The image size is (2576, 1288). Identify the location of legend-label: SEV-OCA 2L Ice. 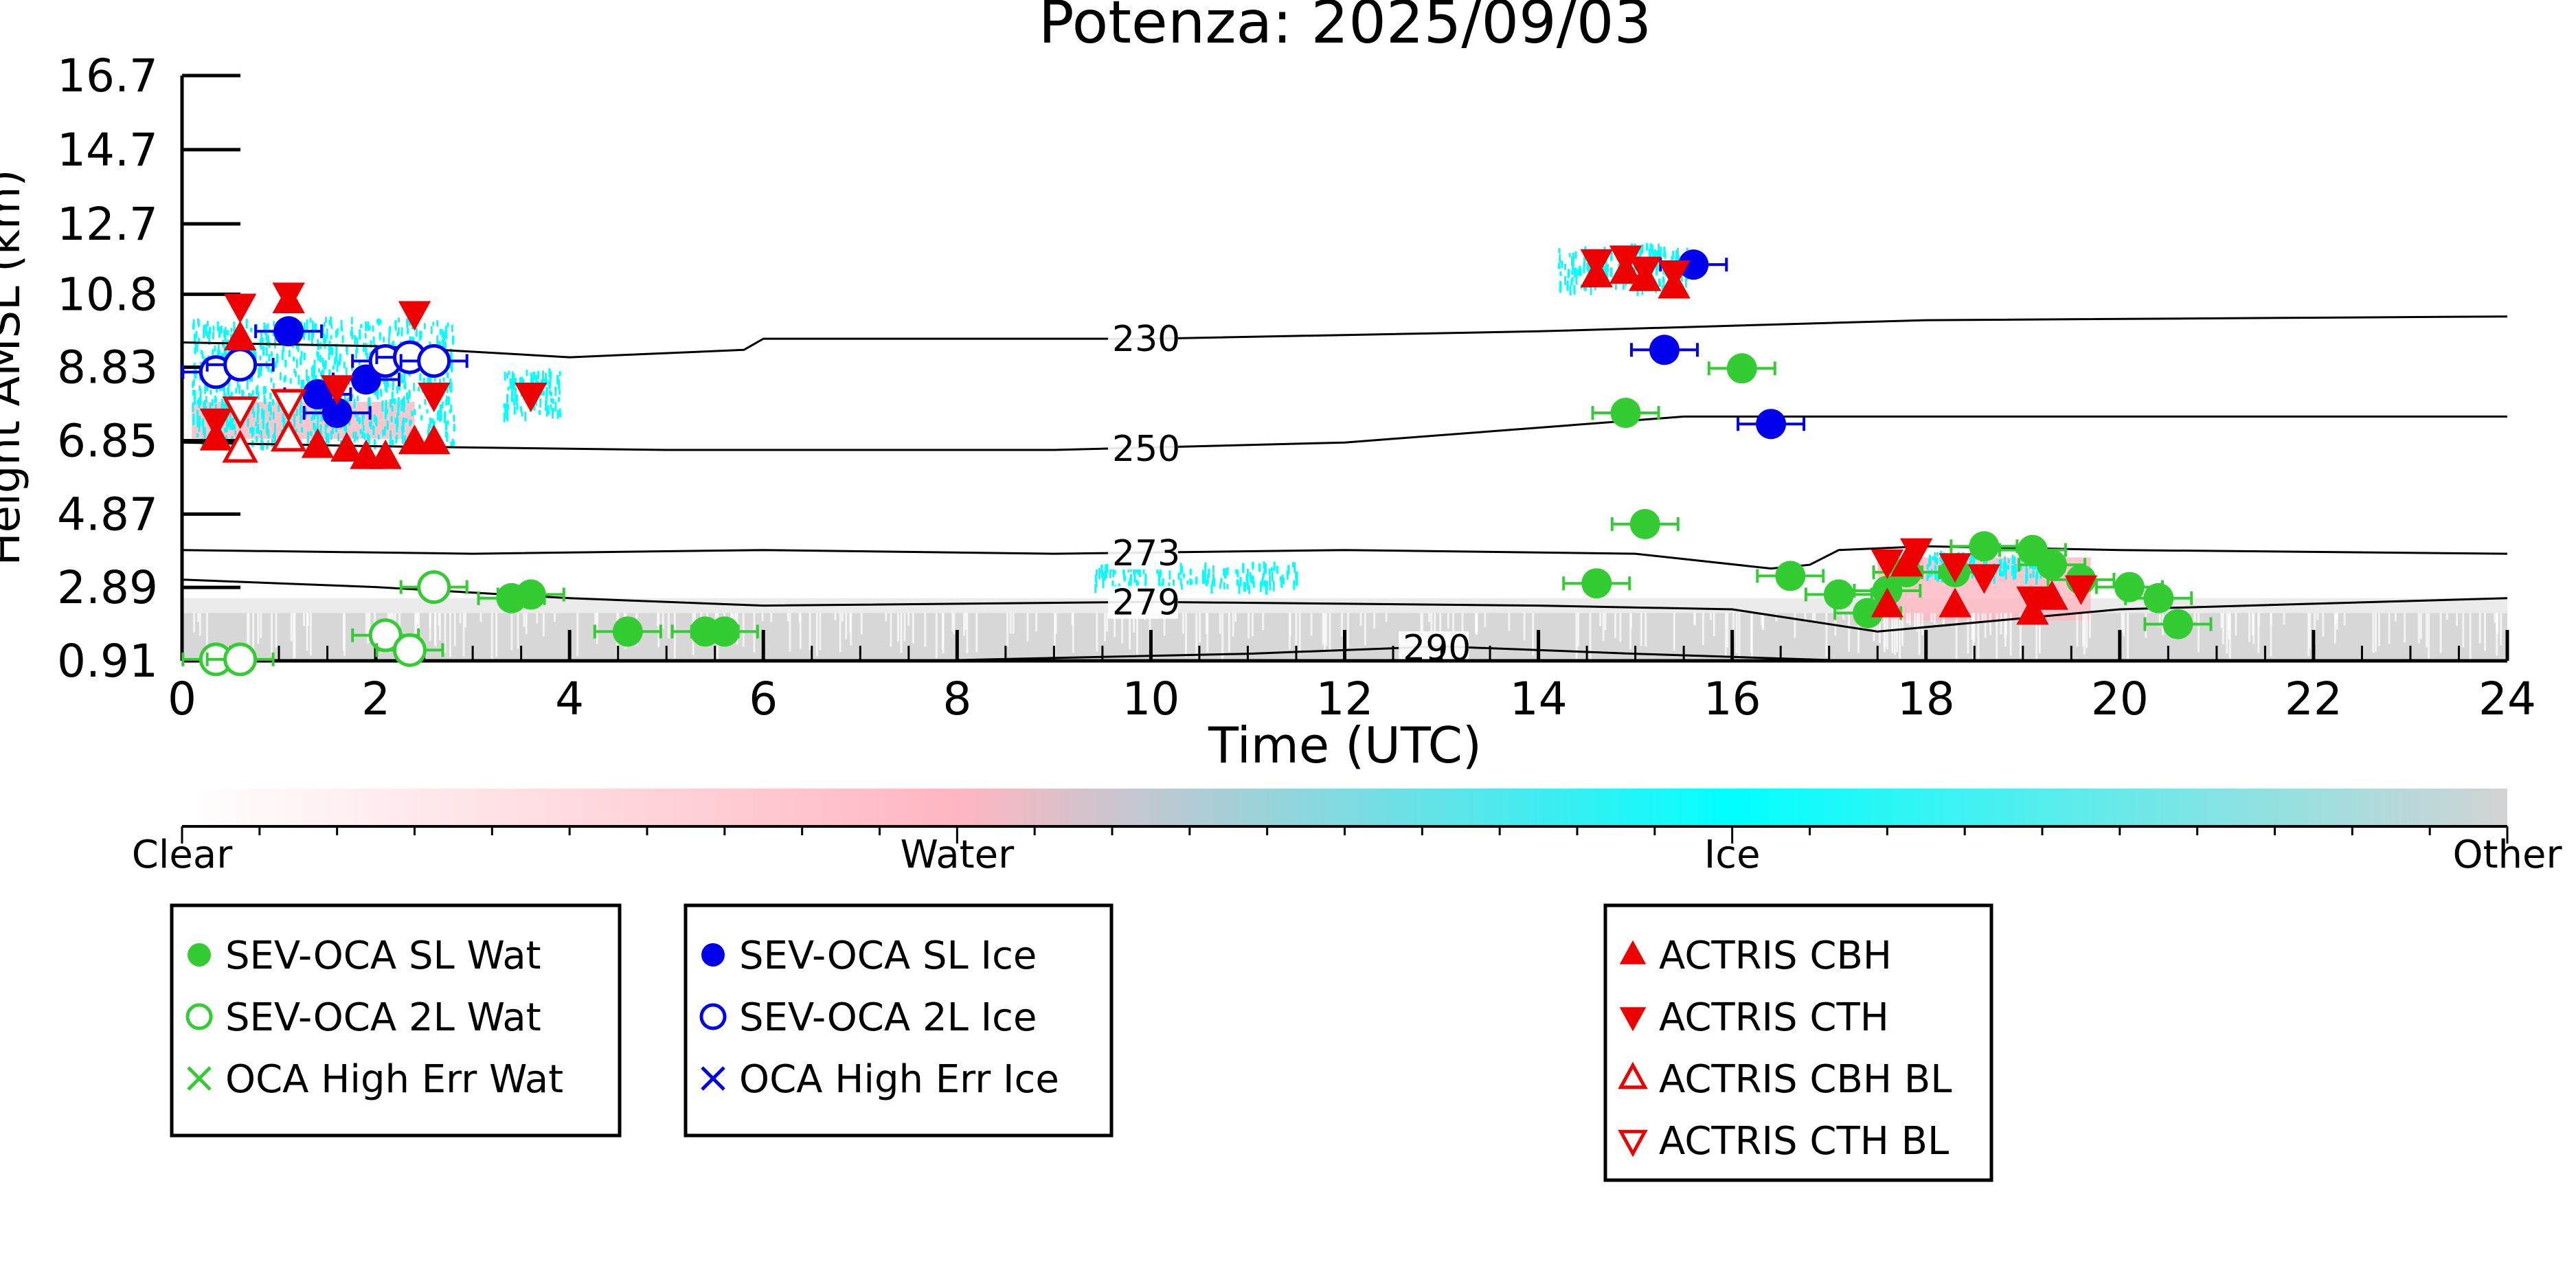
(888, 1017).